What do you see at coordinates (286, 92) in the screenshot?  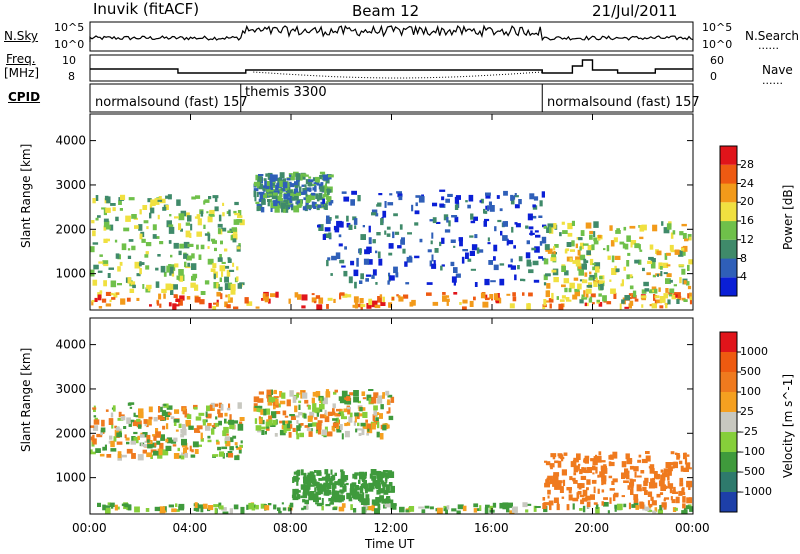 I see `cpid-segment-2: themis 3300` at bounding box center [286, 92].